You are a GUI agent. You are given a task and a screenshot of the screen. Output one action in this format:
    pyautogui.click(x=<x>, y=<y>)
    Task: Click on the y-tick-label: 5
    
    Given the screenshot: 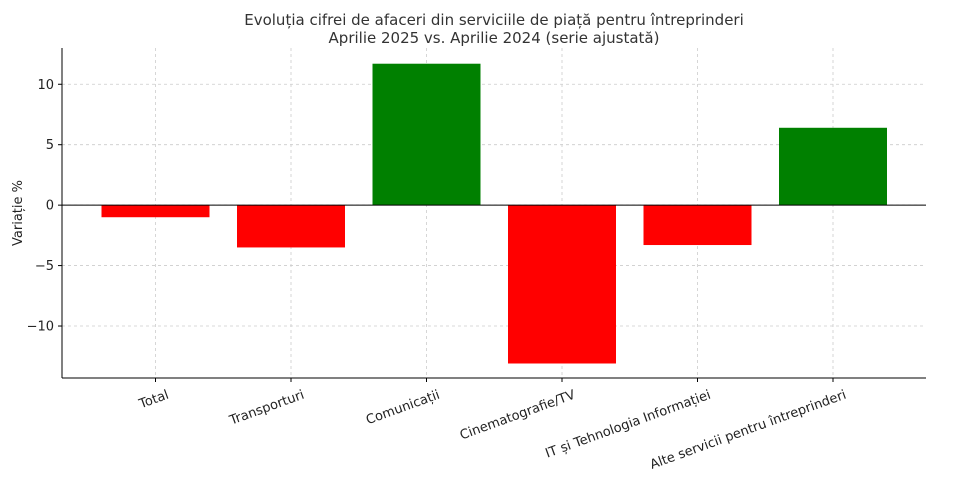 What is the action you would take?
    pyautogui.click(x=50, y=145)
    